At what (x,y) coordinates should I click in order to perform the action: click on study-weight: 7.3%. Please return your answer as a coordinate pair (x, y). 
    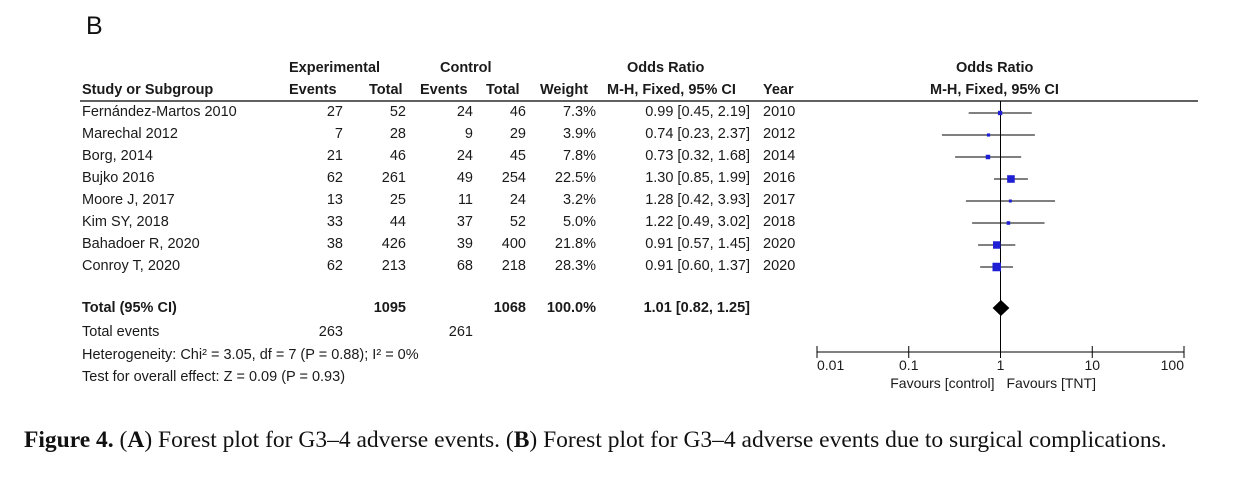
    Looking at the image, I should click on (579, 112).